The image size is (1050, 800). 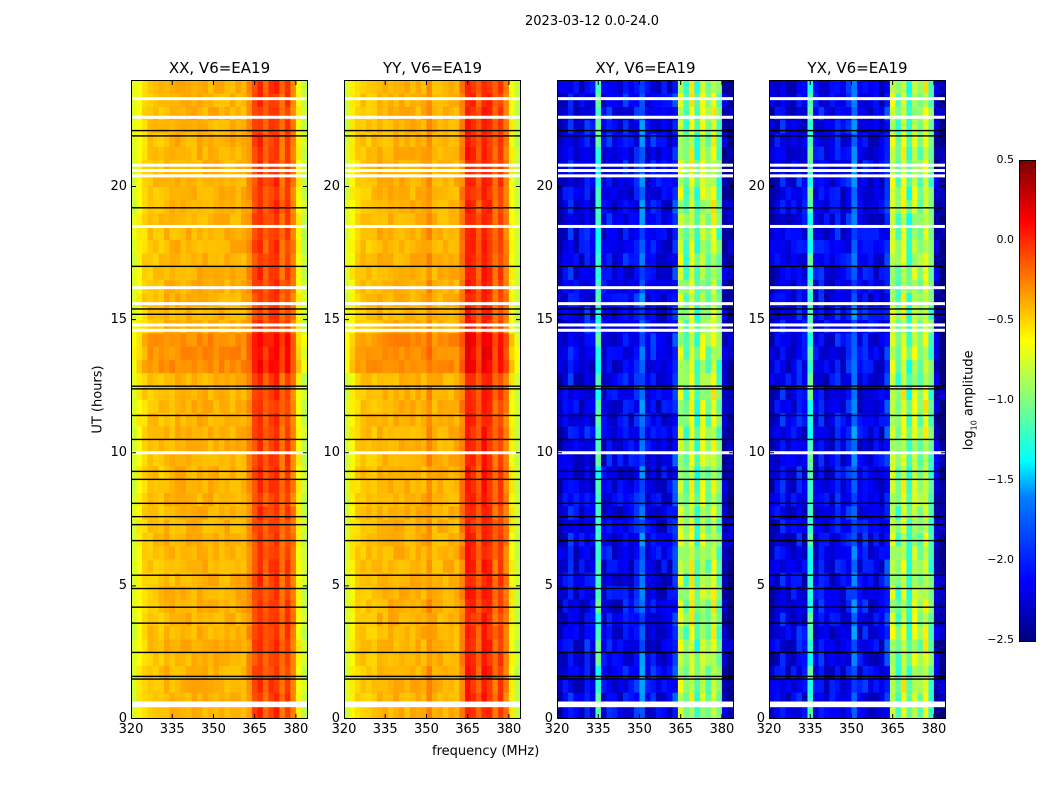 What do you see at coordinates (544, 452) in the screenshot?
I see `y-tick-label: 10` at bounding box center [544, 452].